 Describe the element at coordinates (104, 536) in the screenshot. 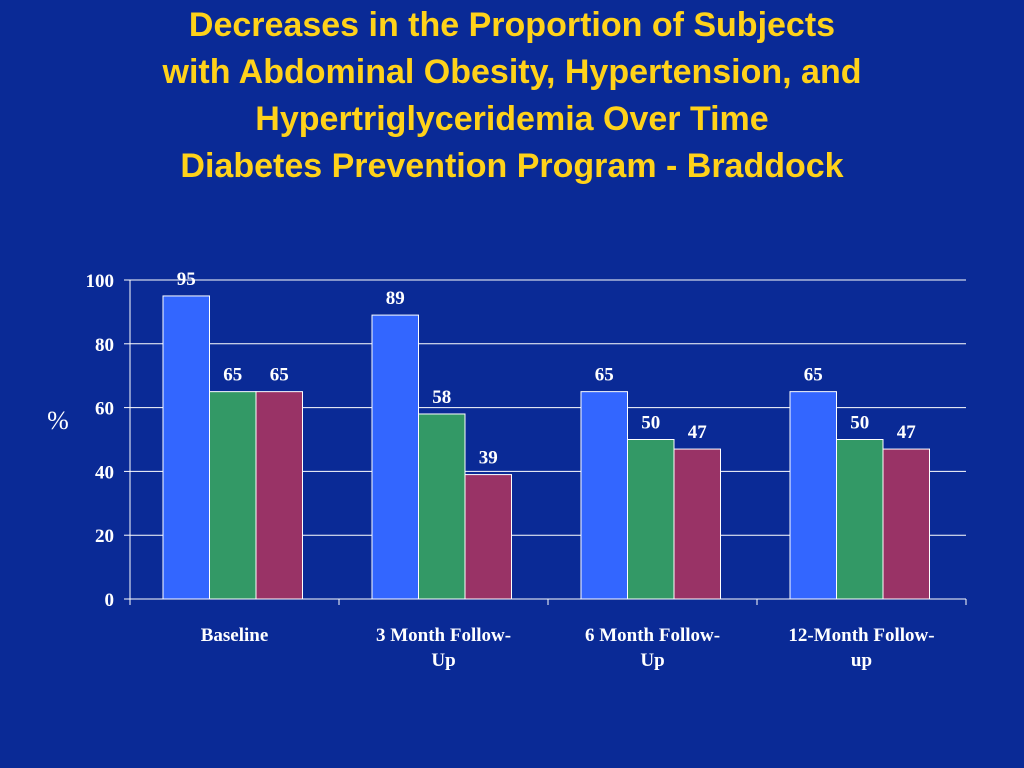

I see `y-tick-label: 20` at that location.